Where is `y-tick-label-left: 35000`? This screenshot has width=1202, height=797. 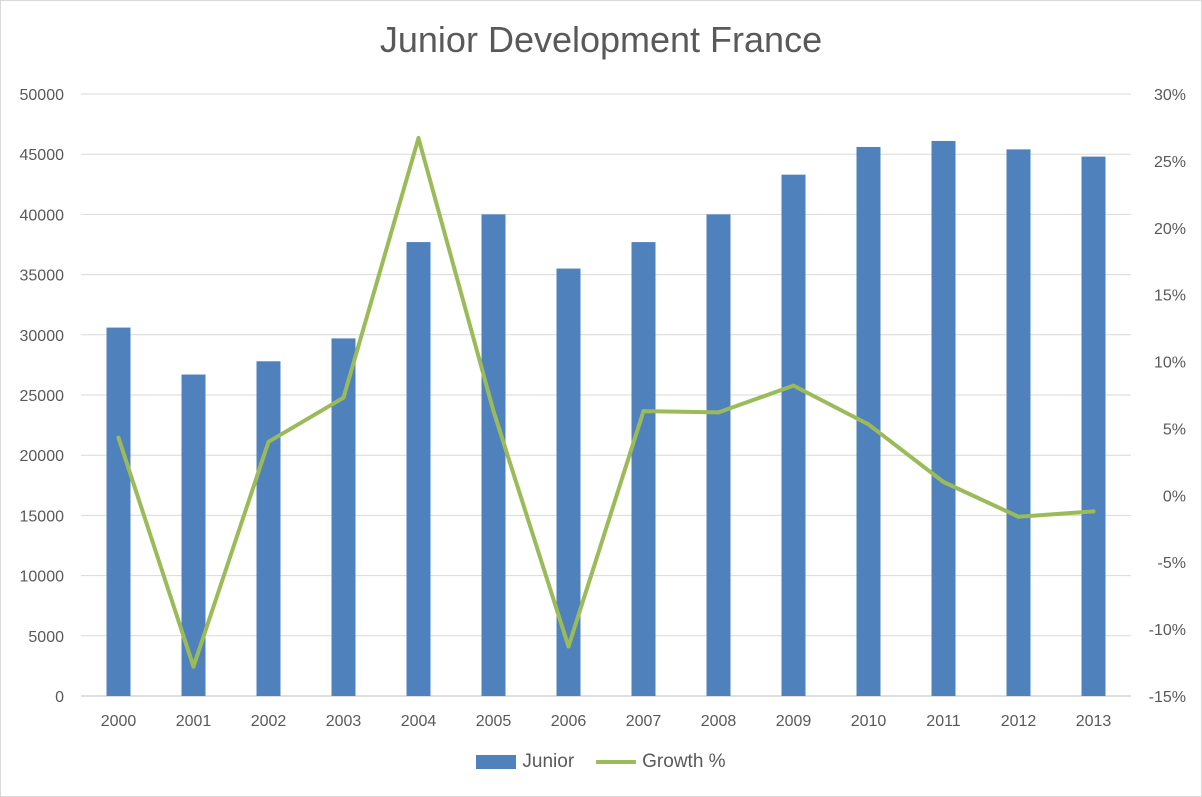
y-tick-label-left: 35000 is located at coordinates (42, 276).